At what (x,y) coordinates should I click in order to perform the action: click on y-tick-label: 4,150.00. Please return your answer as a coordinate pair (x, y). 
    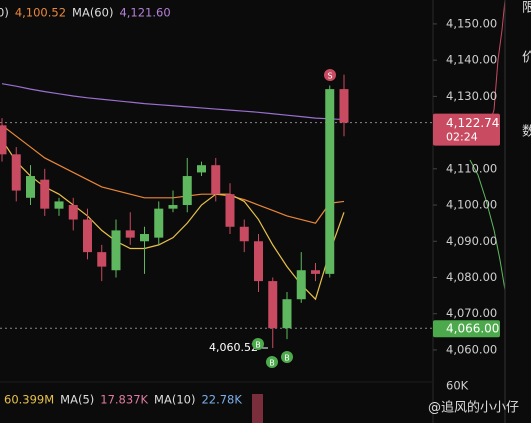
    Looking at the image, I should click on (471, 23).